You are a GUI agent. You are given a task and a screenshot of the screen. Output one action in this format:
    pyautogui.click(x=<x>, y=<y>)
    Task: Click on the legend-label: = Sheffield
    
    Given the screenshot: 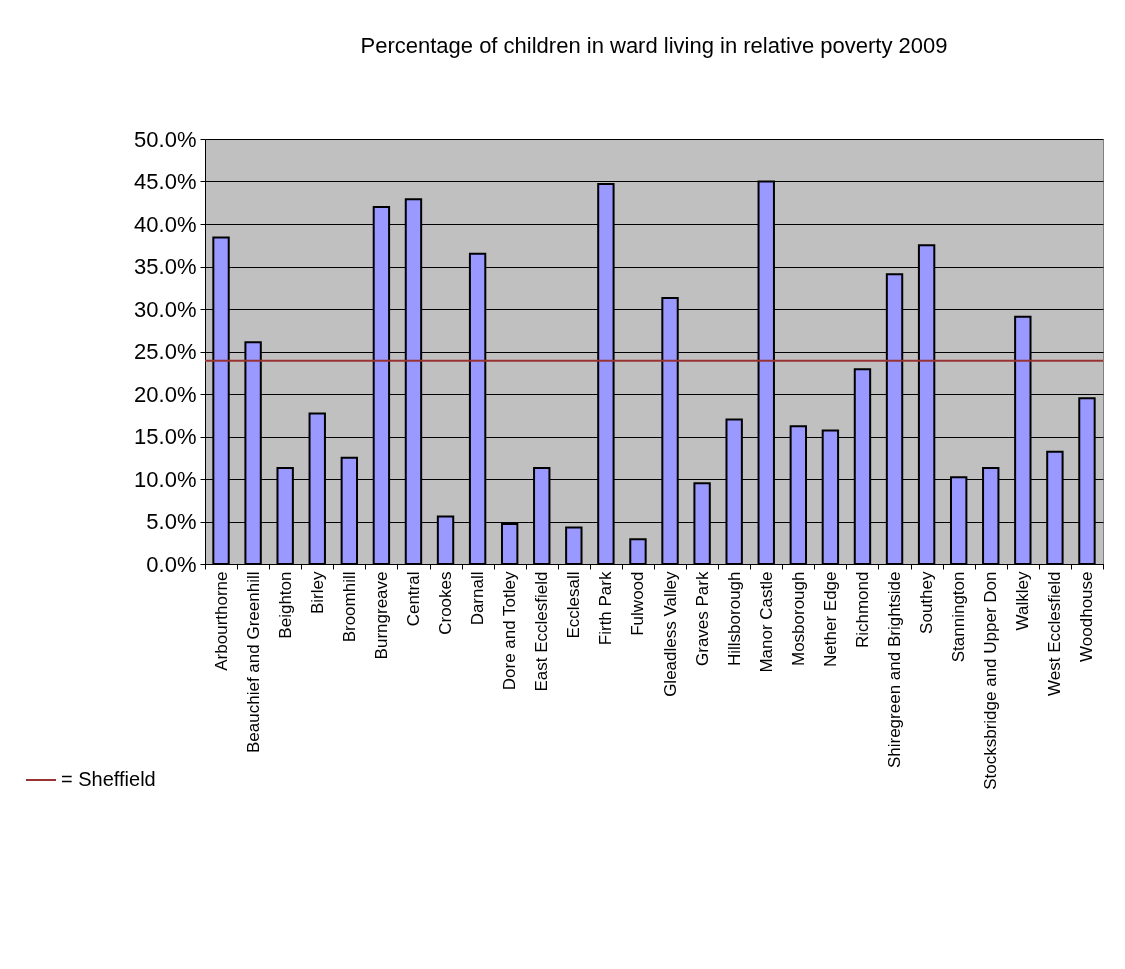 What is the action you would take?
    pyautogui.click(x=108, y=779)
    